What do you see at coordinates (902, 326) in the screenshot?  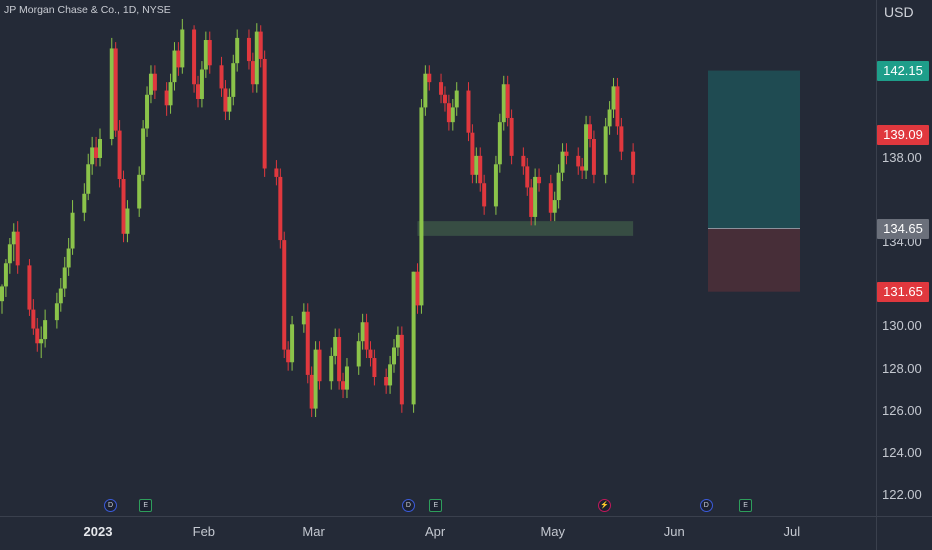 I see `price-tick-label: 130.00` at bounding box center [902, 326].